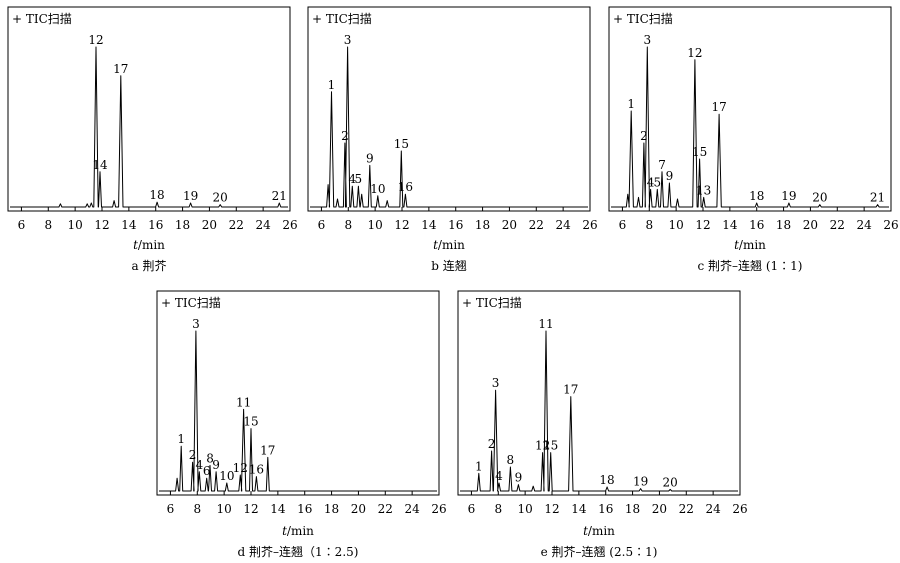  I want to click on panel-caption: a 荆芥, so click(149, 266).